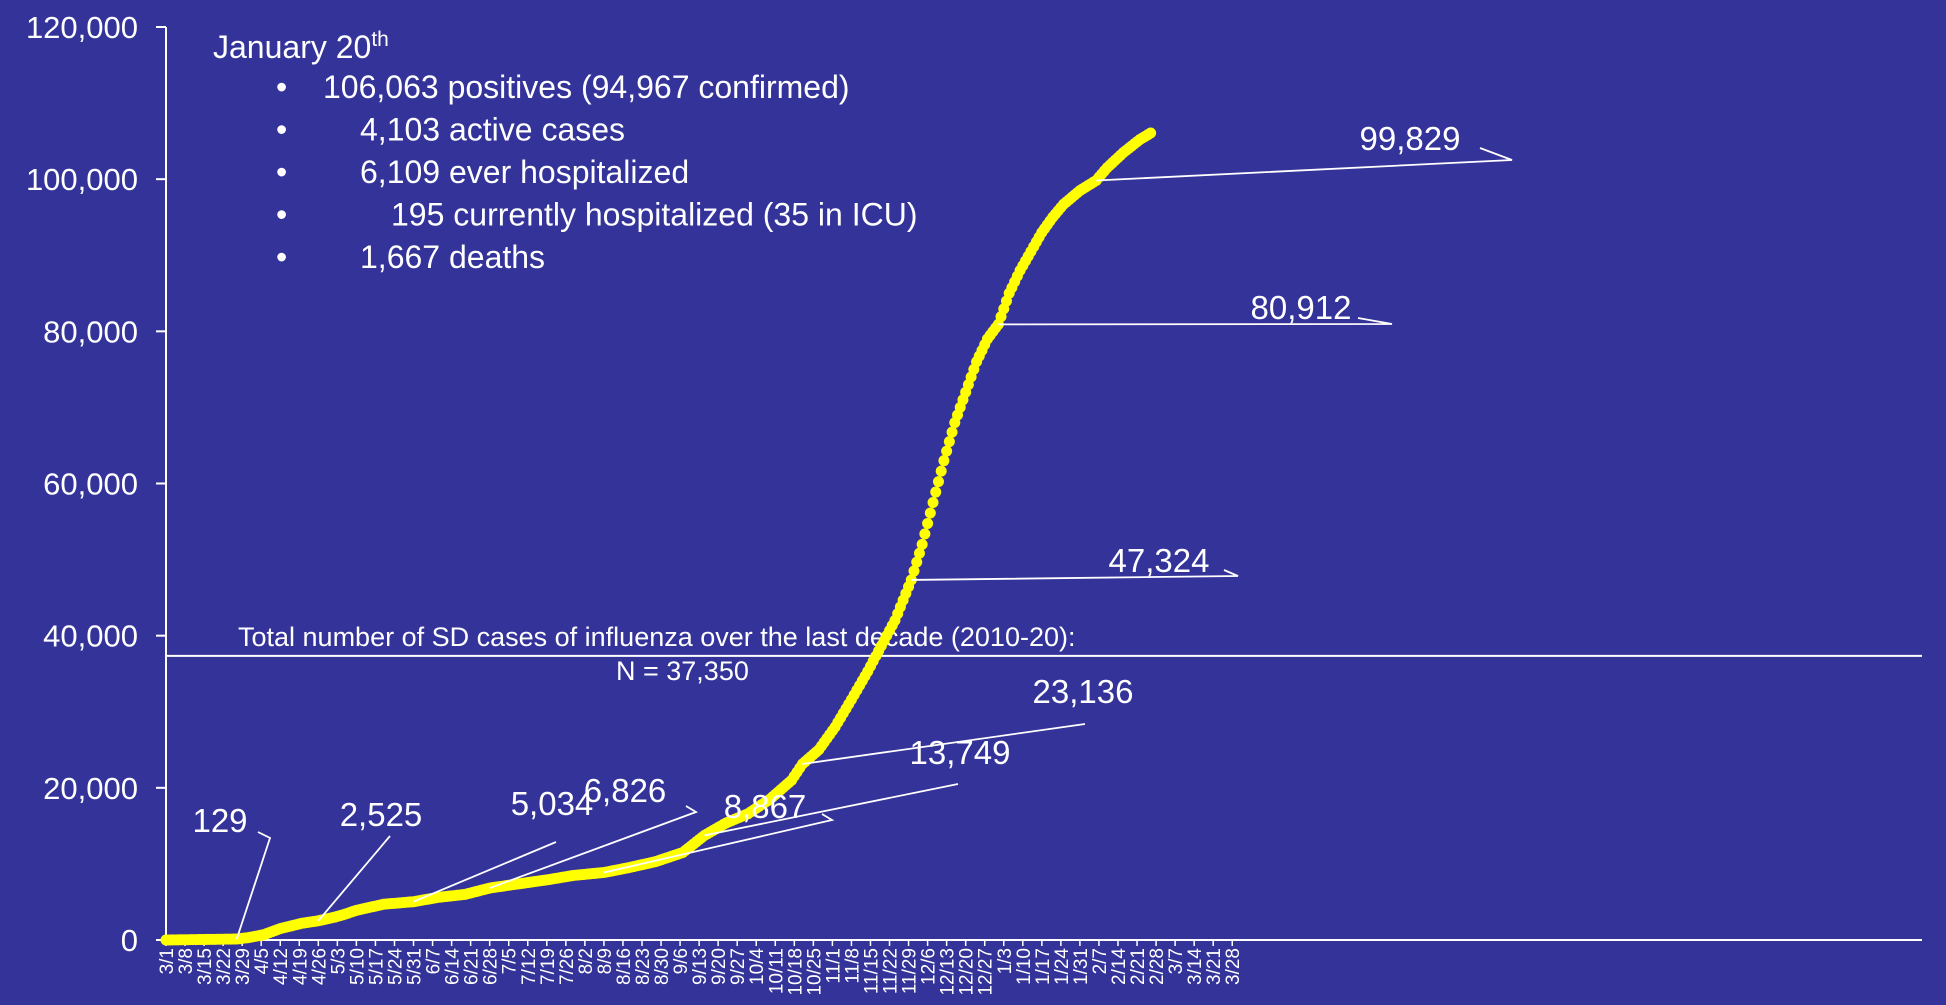  I want to click on x-tick-label: 11/8, so click(852, 966).